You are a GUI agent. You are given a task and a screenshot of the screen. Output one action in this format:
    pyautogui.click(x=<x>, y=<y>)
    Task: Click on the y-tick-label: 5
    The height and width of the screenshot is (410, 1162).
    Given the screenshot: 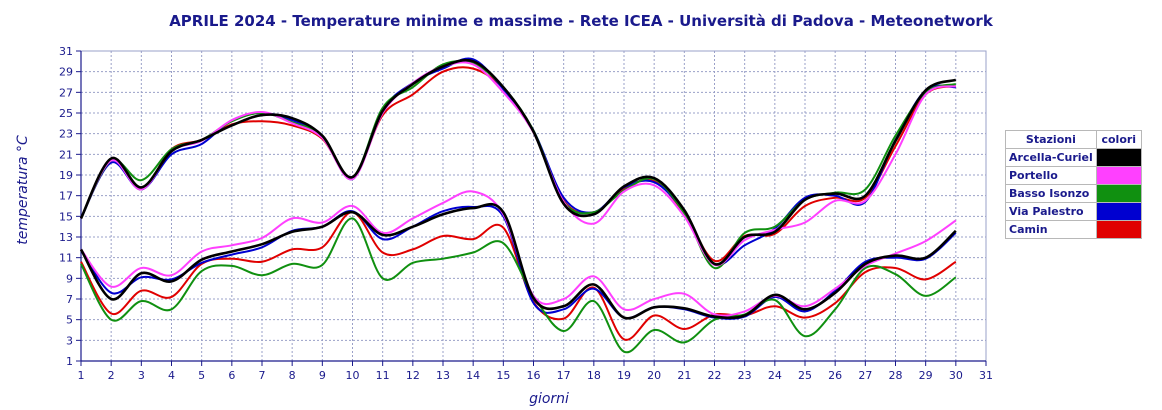 What is the action you would take?
    pyautogui.click(x=69, y=320)
    